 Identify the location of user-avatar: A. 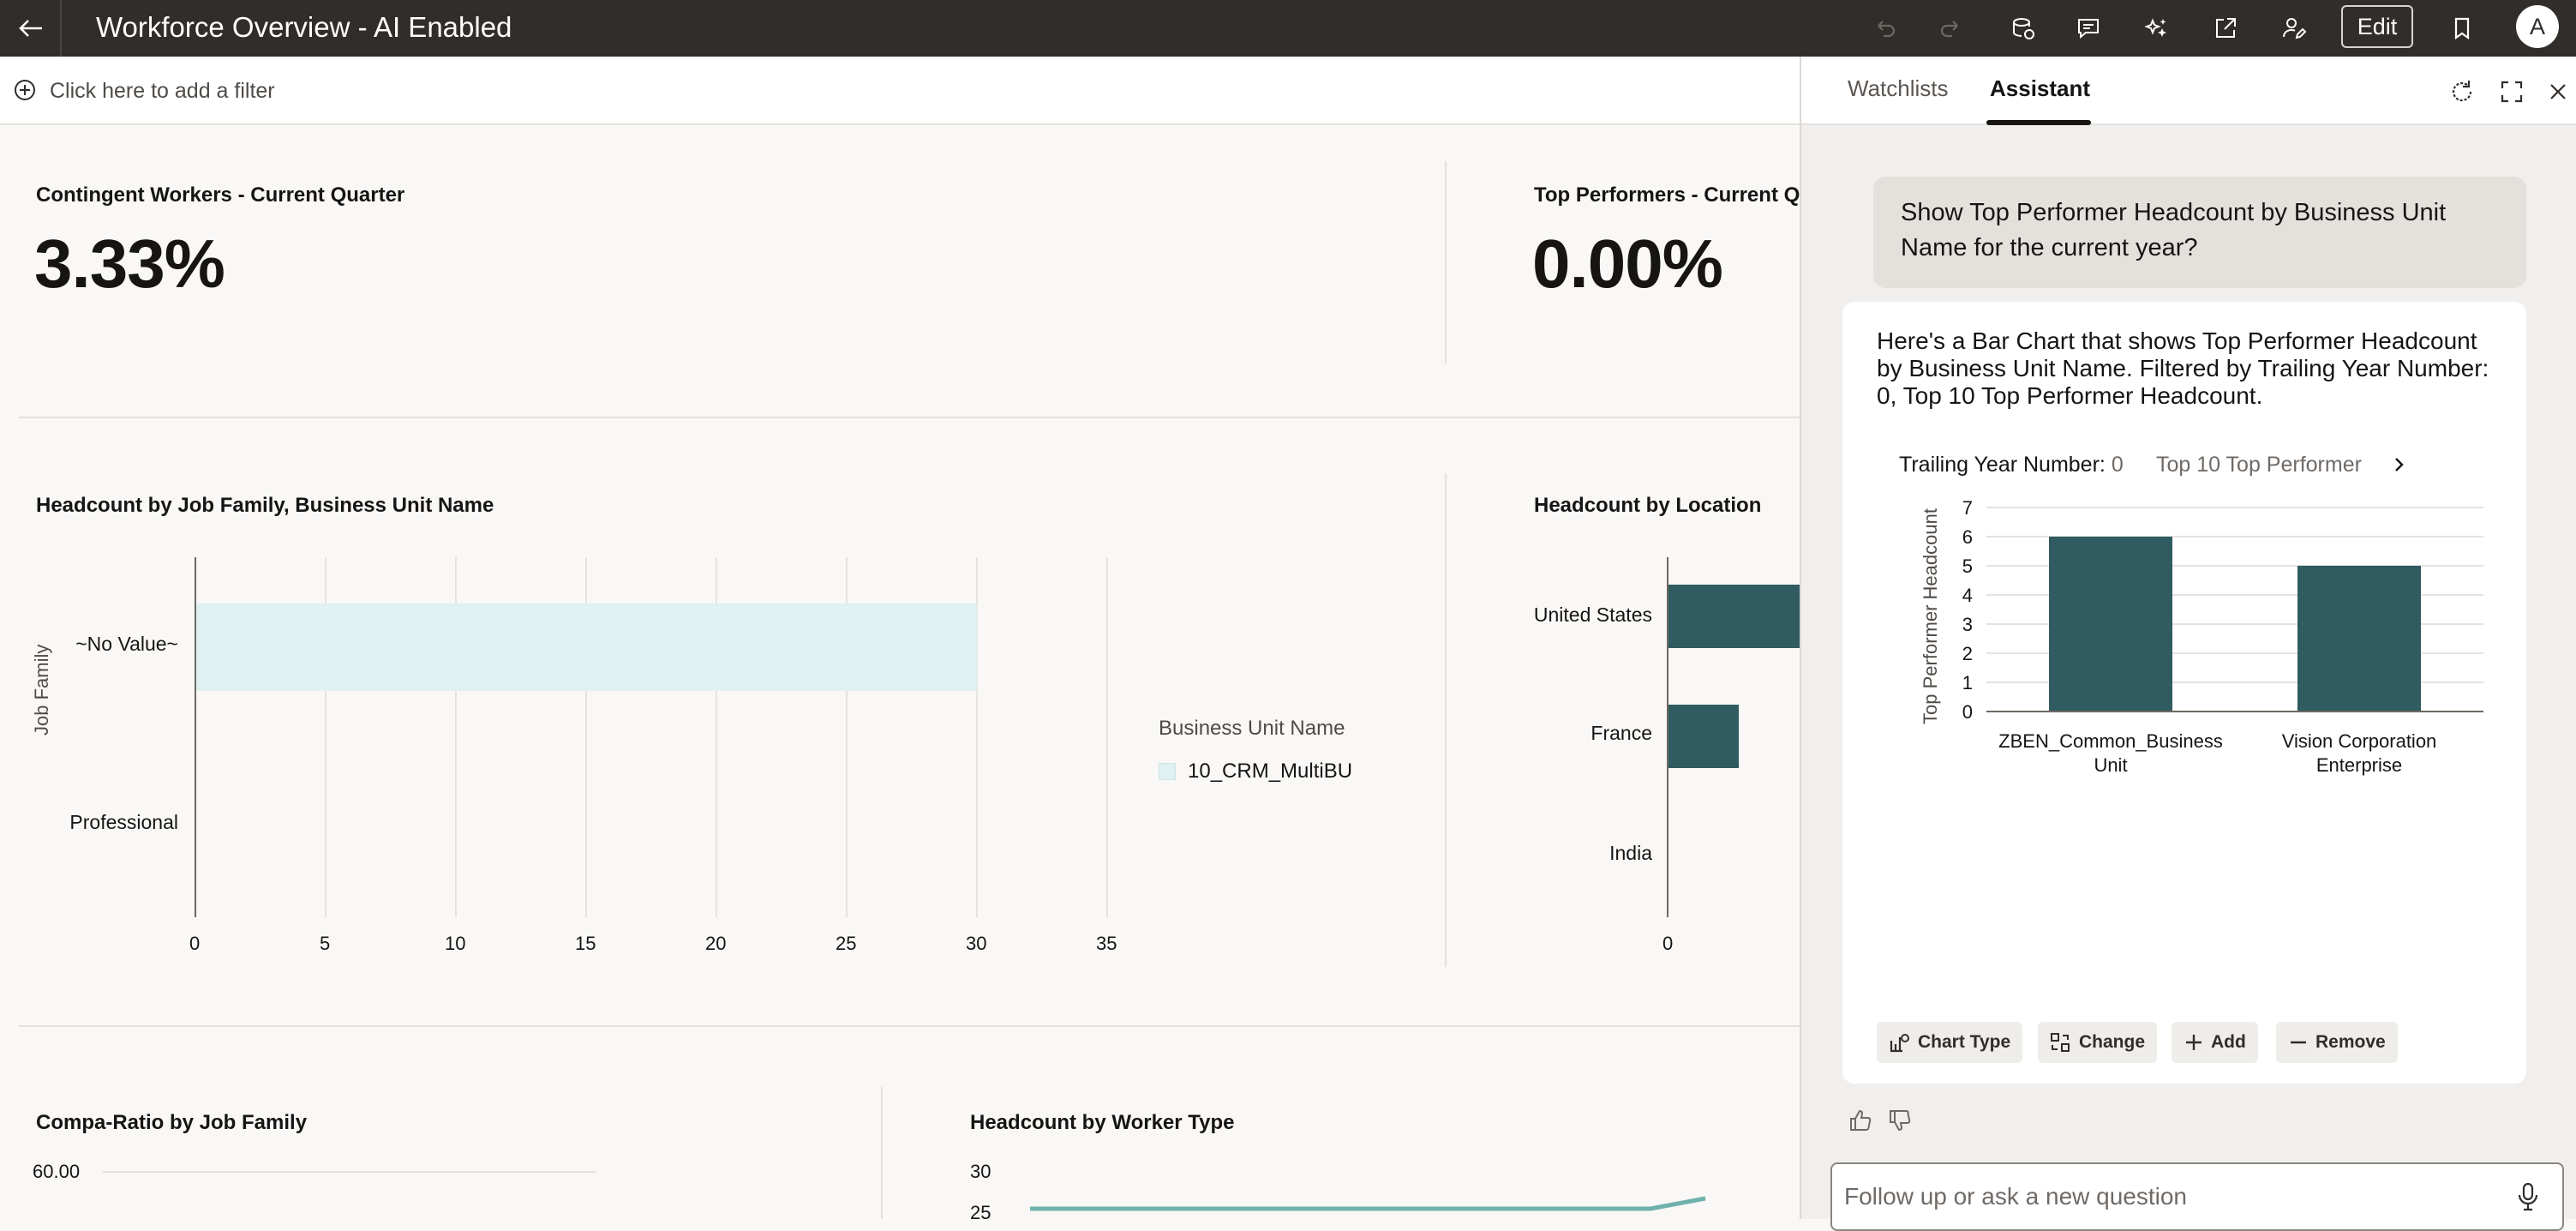
(2537, 27).